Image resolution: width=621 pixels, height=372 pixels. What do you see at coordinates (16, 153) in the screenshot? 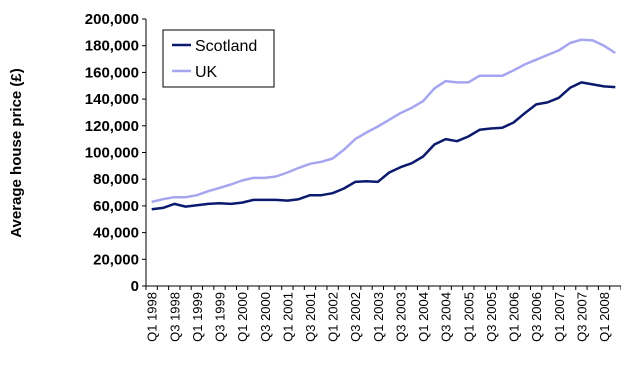
I see `y-axis-title: Average house price (£)` at bounding box center [16, 153].